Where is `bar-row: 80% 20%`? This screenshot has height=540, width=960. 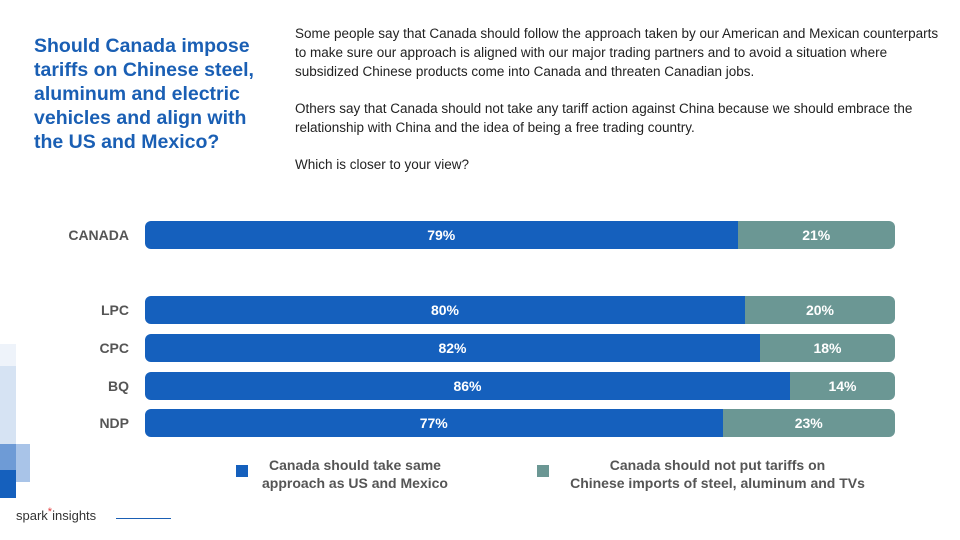
bar-row: 80% 20% is located at coordinates (520, 310).